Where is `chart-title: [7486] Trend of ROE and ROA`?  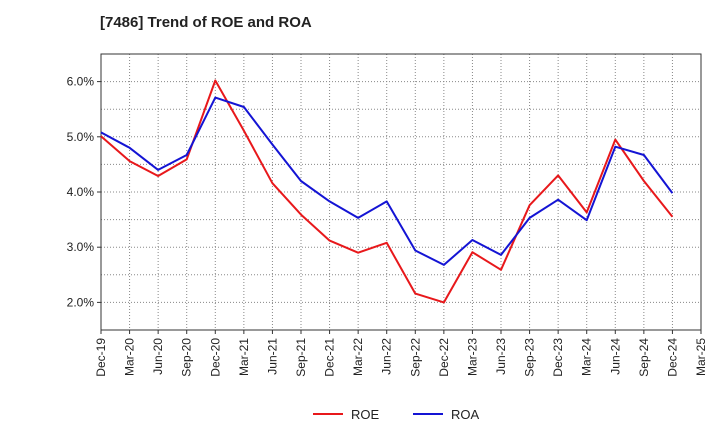
chart-title: [7486] Trend of ROE and ROA is located at coordinates (206, 22).